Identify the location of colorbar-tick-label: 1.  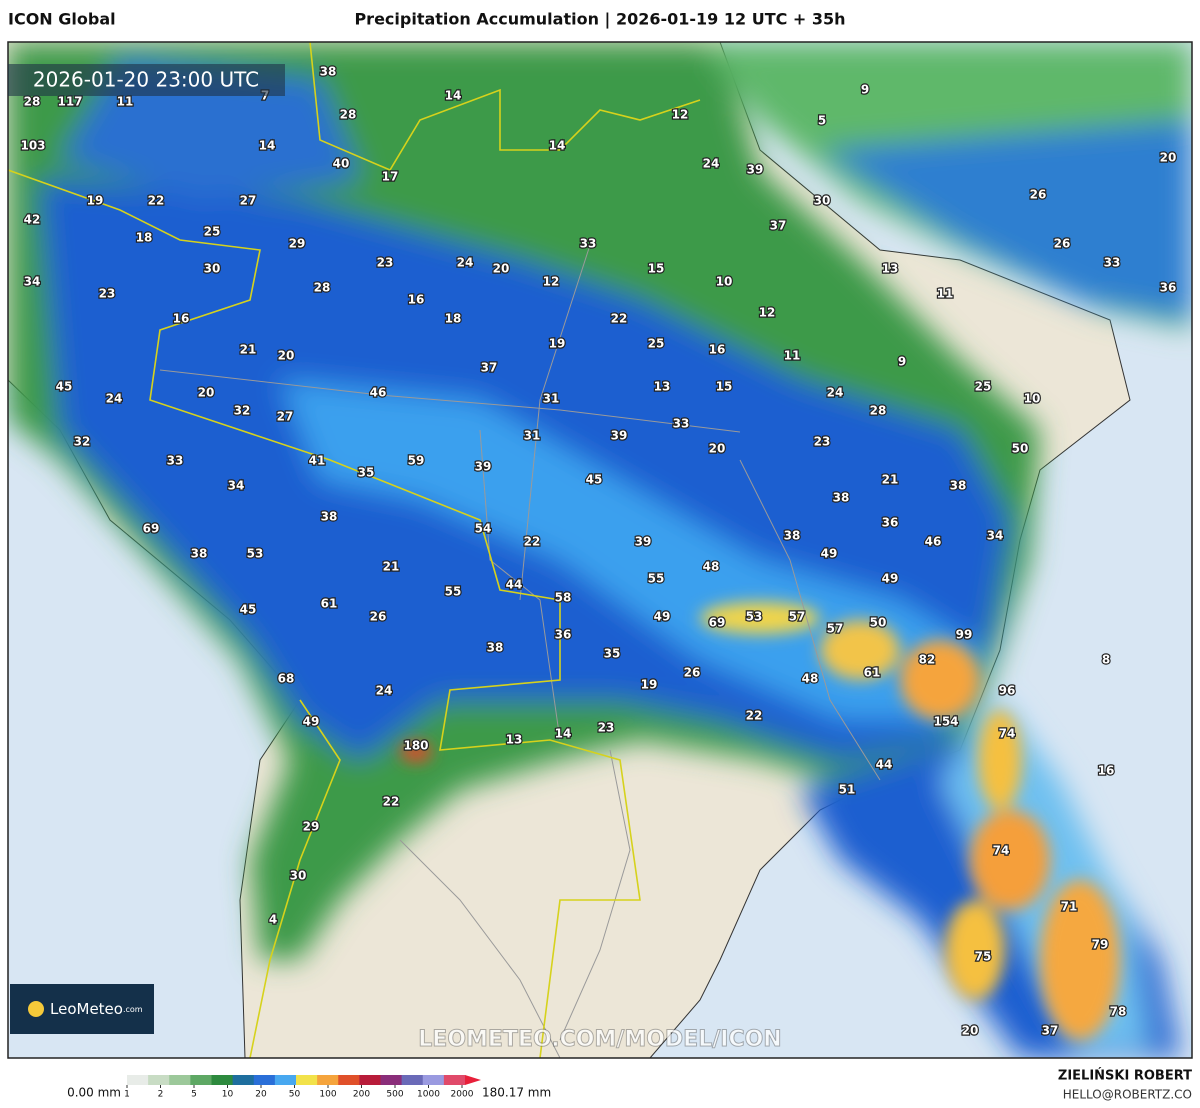
(127, 1095).